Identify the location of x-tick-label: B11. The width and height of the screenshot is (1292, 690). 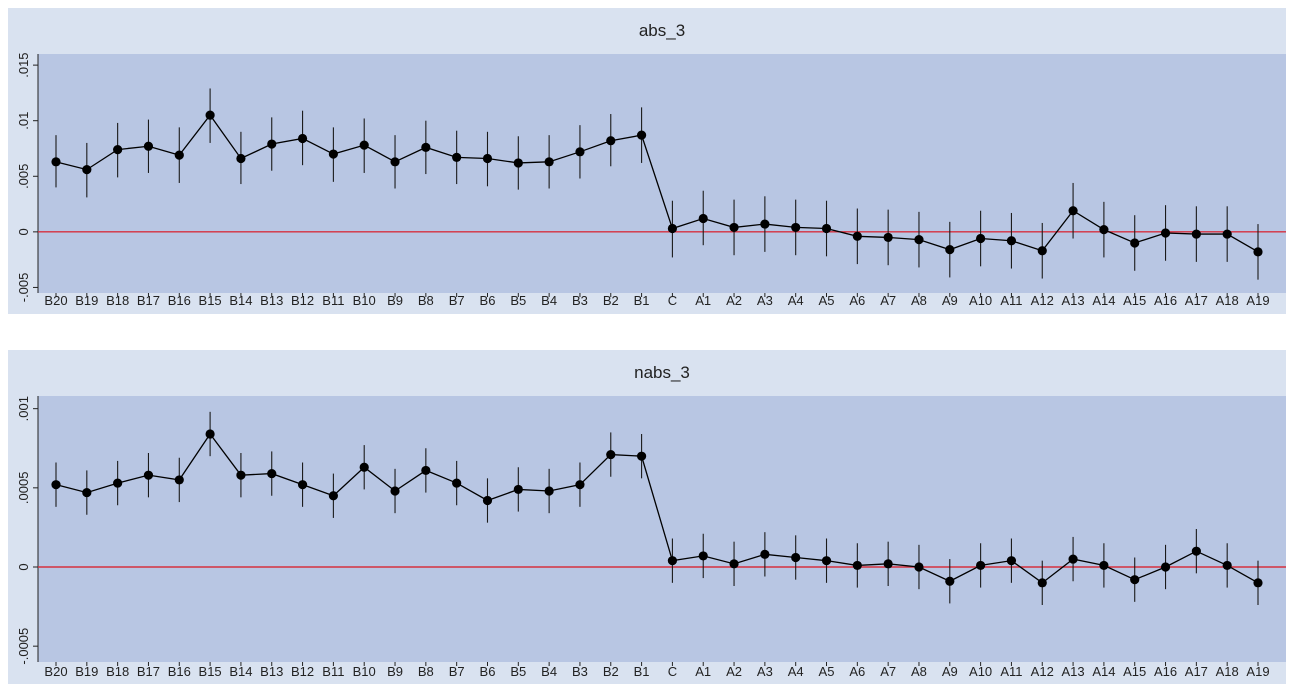
(333, 300).